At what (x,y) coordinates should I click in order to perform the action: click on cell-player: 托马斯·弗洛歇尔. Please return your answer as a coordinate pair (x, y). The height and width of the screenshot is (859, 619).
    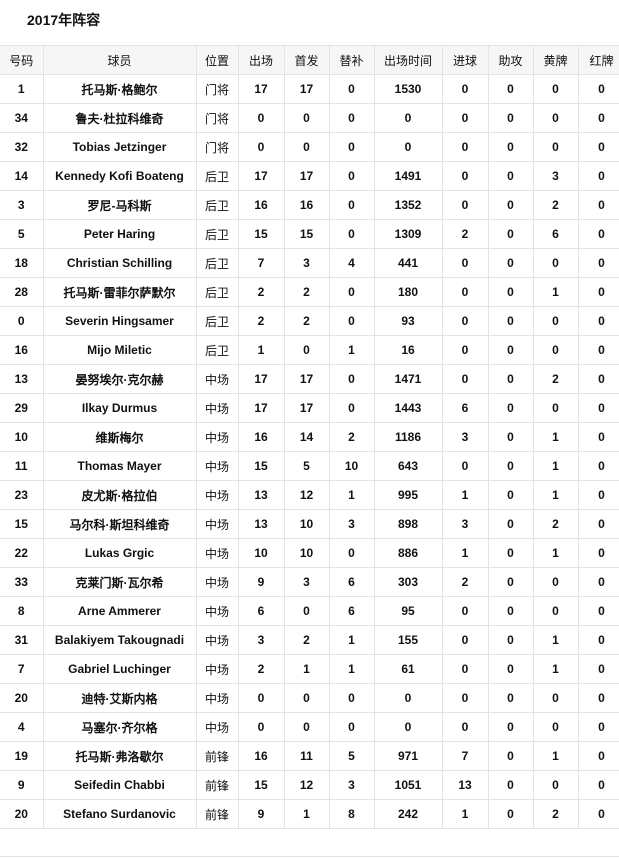
    Looking at the image, I should click on (119, 756).